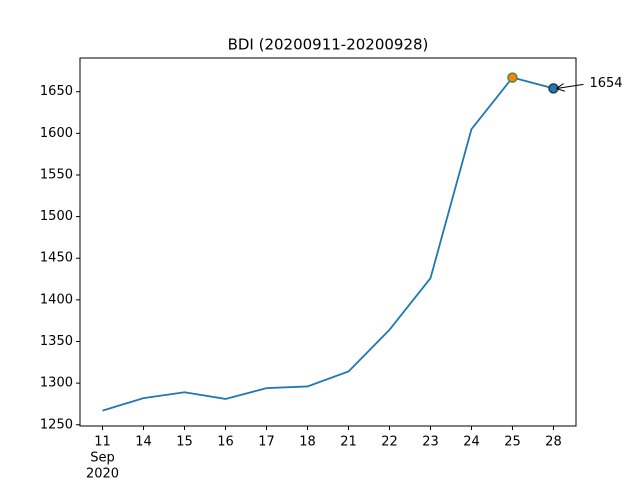 This screenshot has height=480, width=640. What do you see at coordinates (56, 216) in the screenshot?
I see `y-tick-label: 1500` at bounding box center [56, 216].